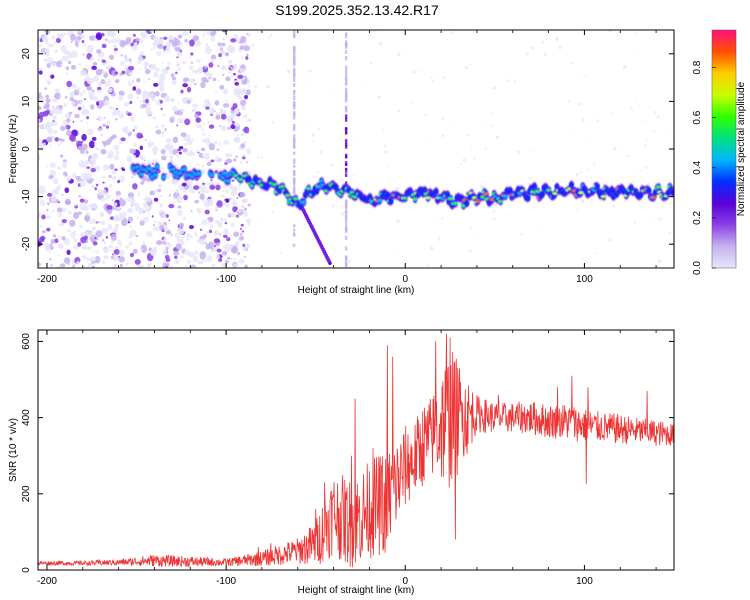 This screenshot has width=750, height=600. What do you see at coordinates (26, 196) in the screenshot?
I see `y-tick-label: -10` at bounding box center [26, 196].